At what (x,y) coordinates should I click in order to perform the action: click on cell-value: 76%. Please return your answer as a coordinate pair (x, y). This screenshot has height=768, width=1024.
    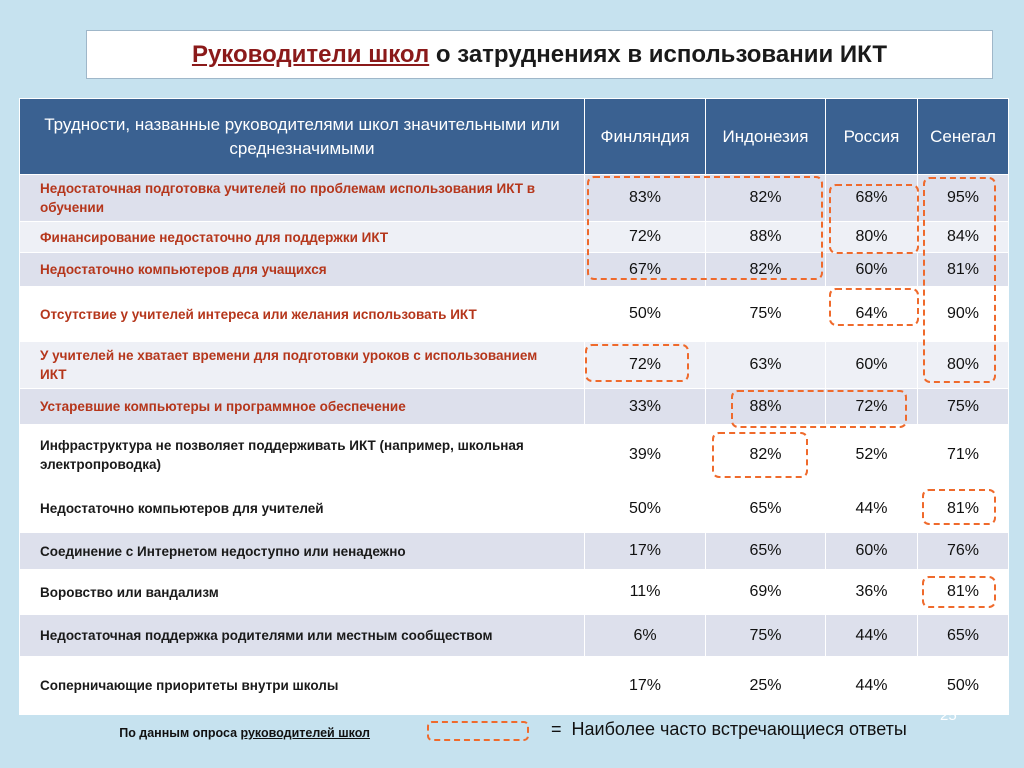
    Looking at the image, I should click on (963, 551).